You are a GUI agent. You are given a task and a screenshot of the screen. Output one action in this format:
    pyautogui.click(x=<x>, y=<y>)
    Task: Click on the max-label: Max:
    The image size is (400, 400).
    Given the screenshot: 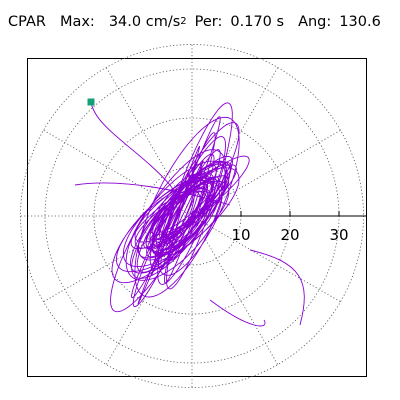 What is the action you would take?
    pyautogui.click(x=77, y=22)
    